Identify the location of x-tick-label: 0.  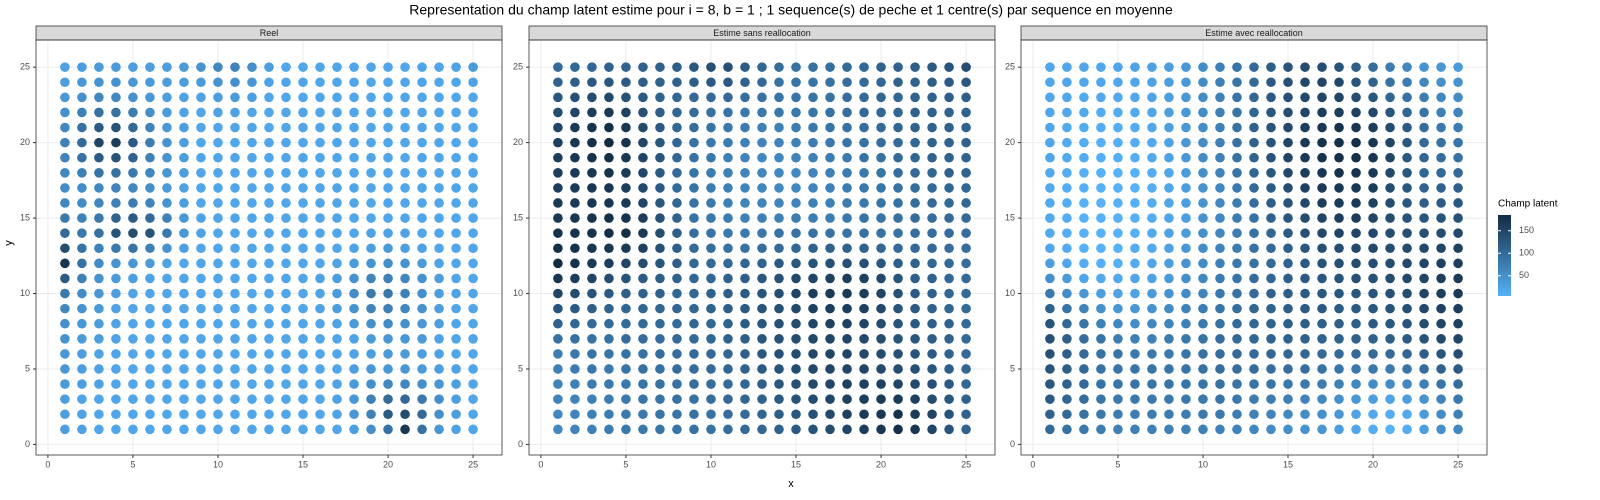
(47, 464).